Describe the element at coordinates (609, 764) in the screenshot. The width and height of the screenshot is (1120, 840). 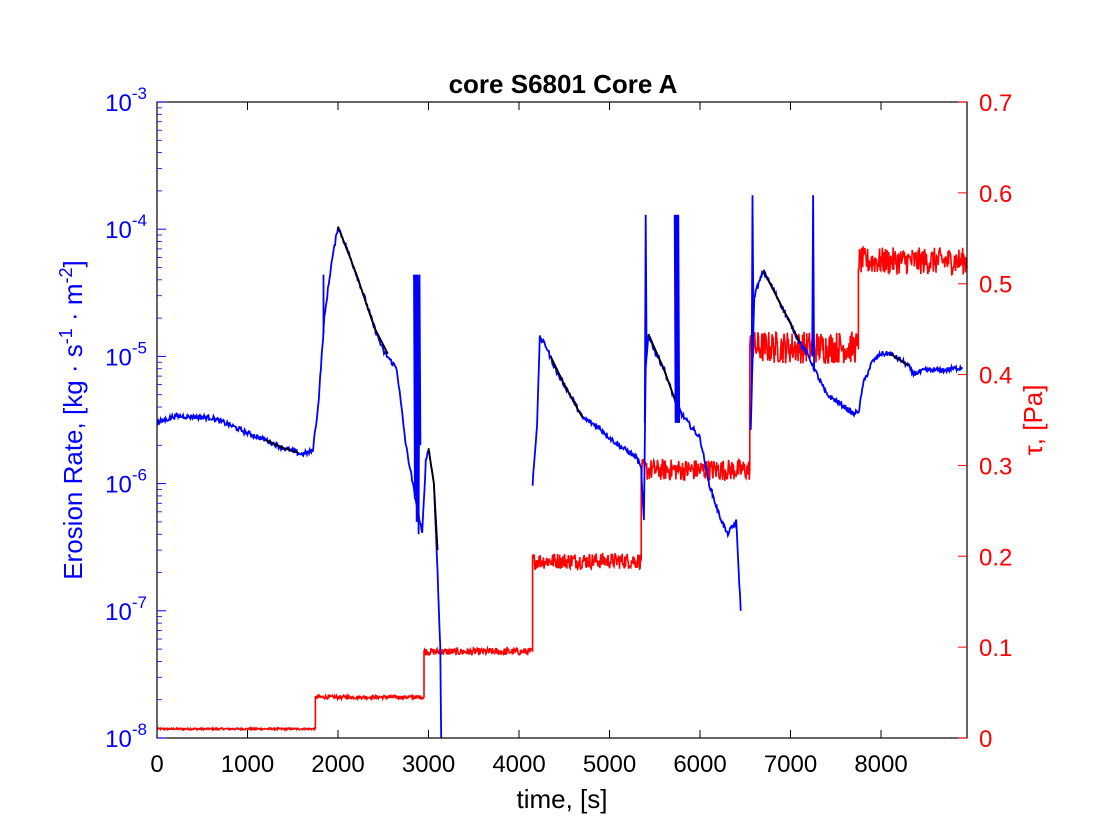
I see `x-tick-label: 5000` at that location.